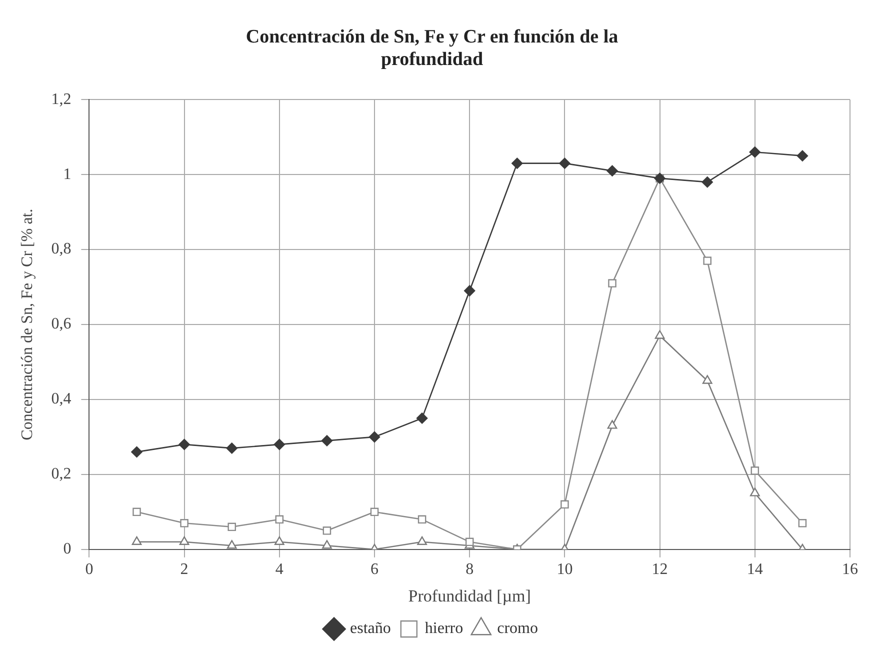 Image resolution: width=872 pixels, height=659 pixels. I want to click on x-tick-label: 4, so click(279, 569).